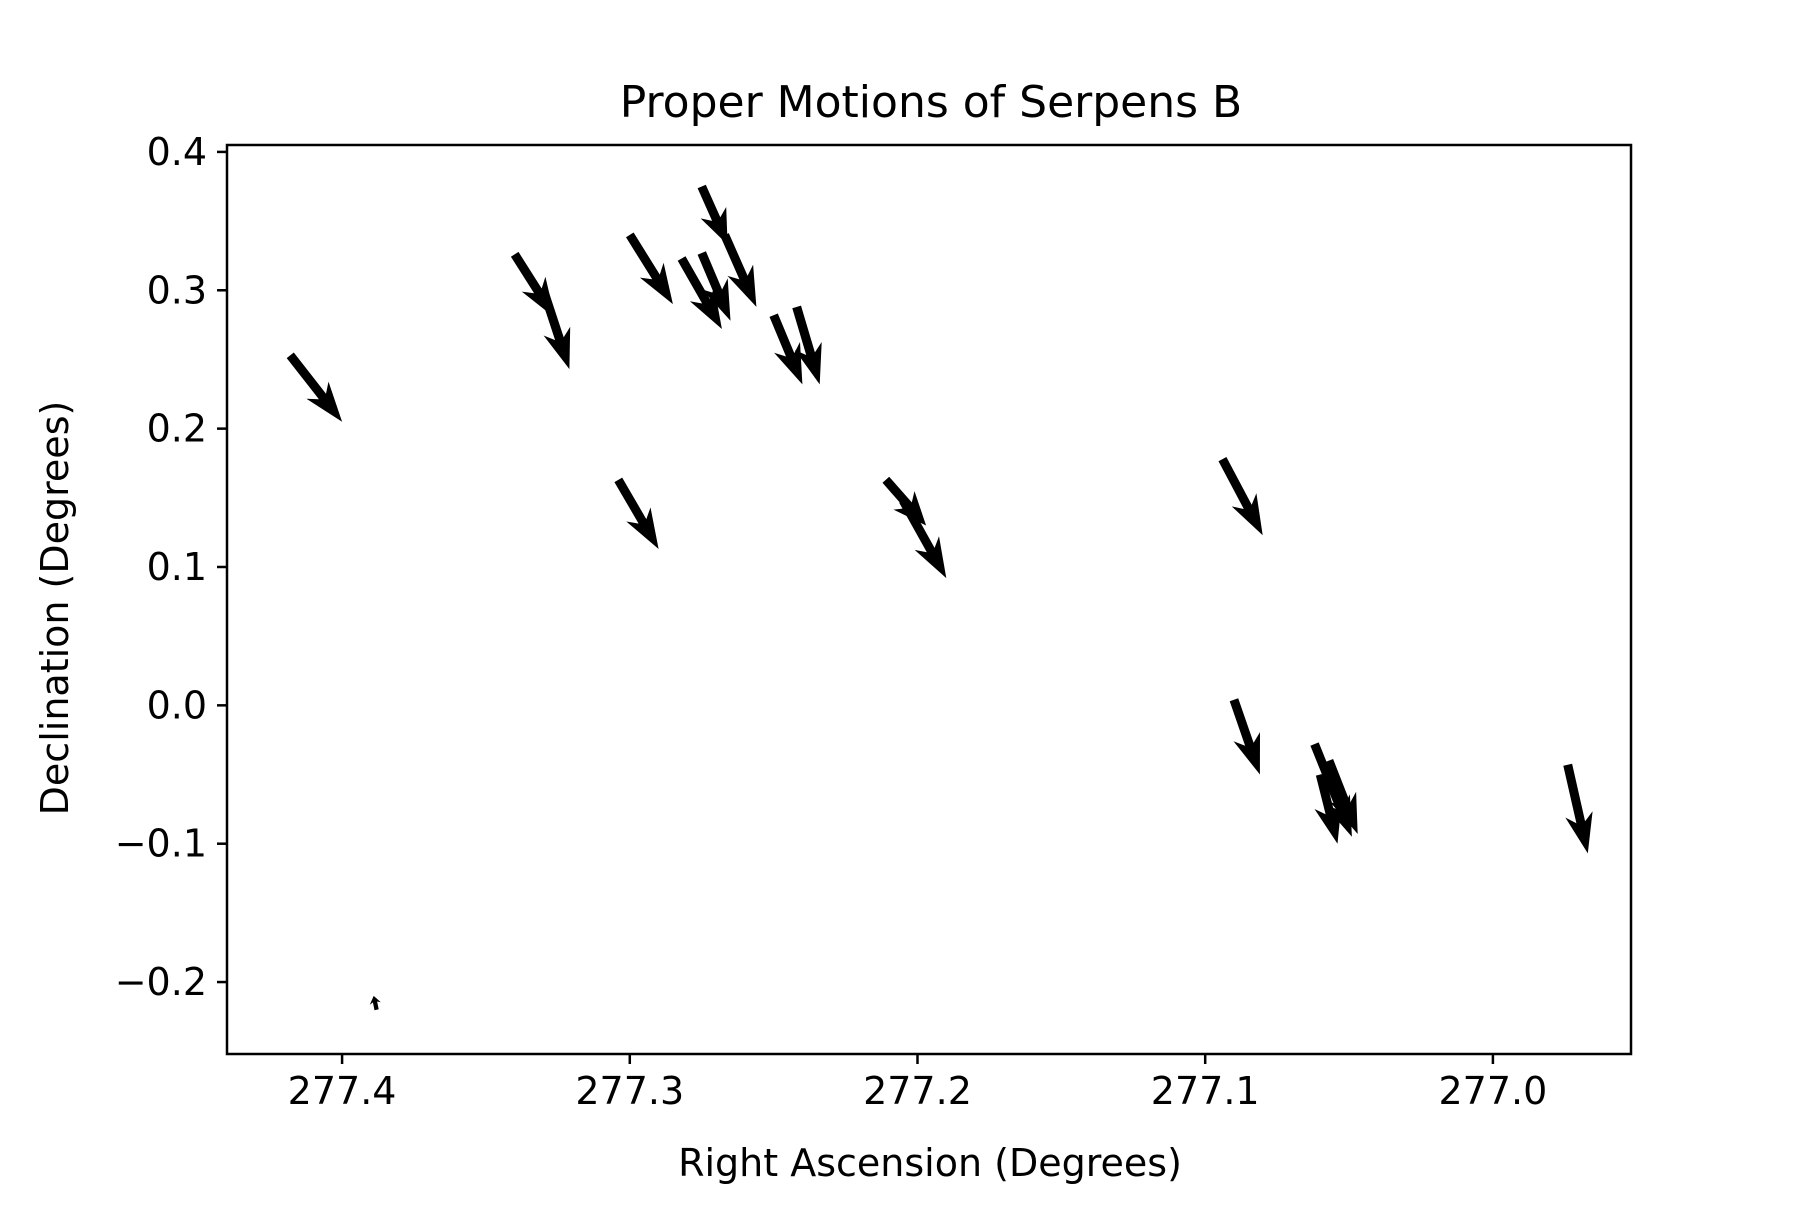 The width and height of the screenshot is (1800, 1205). I want to click on x-tick-label: 277.2, so click(917, 1091).